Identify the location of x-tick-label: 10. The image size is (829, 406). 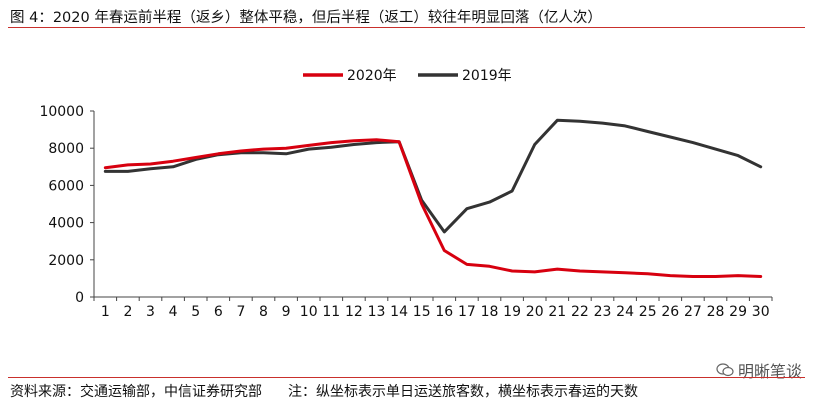
(309, 312).